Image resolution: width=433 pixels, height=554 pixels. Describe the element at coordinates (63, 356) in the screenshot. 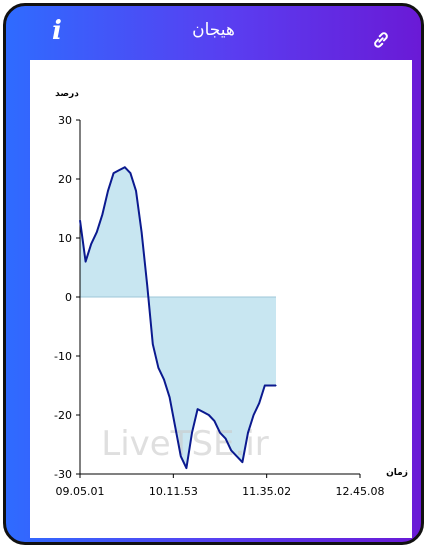

I see `y-tick-label: -10` at that location.